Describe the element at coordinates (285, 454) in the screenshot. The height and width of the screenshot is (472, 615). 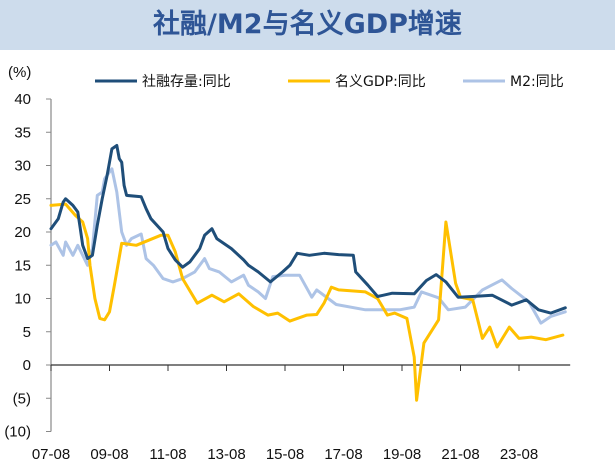
I see `x-tick-label: 15-08` at that location.